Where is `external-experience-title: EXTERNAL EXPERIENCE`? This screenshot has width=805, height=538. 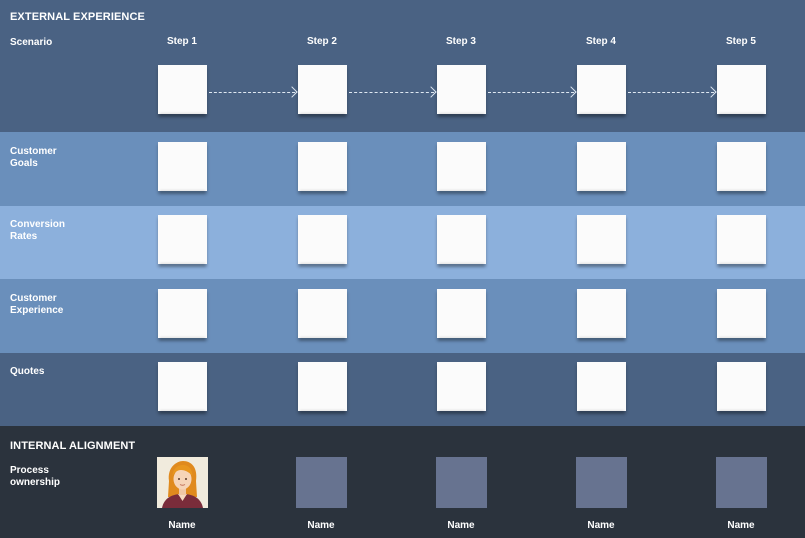 external-experience-title: EXTERNAL EXPERIENCE is located at coordinates (77, 17).